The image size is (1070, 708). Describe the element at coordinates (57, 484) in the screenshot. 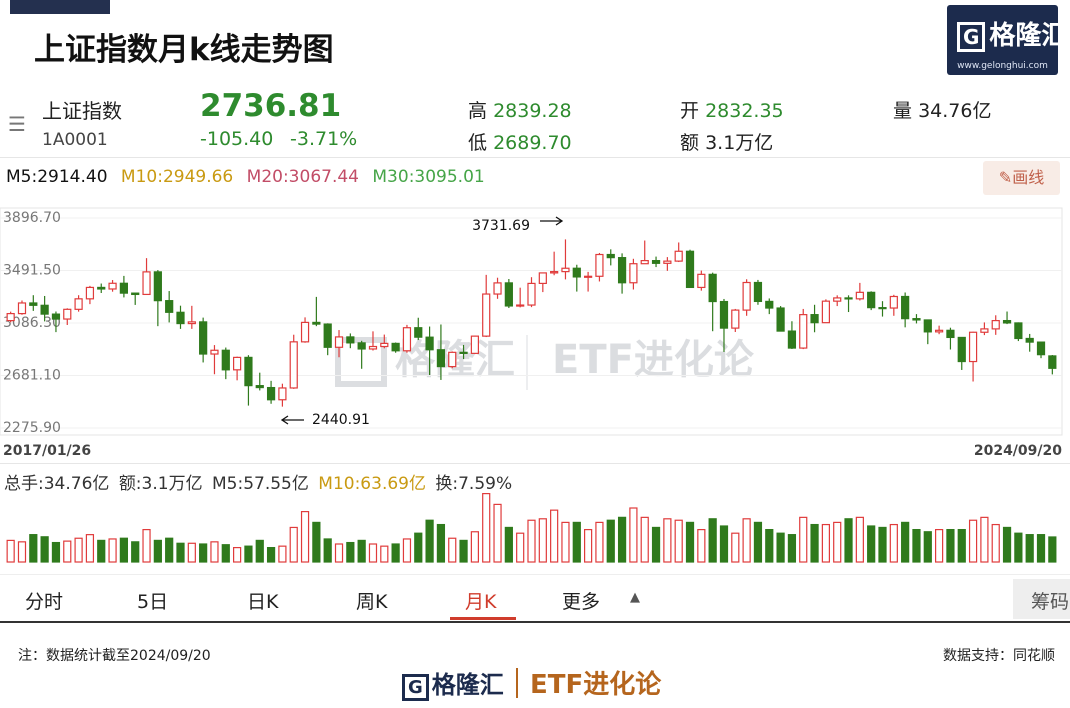

I see `vol-total: 总手:34.76亿` at that location.